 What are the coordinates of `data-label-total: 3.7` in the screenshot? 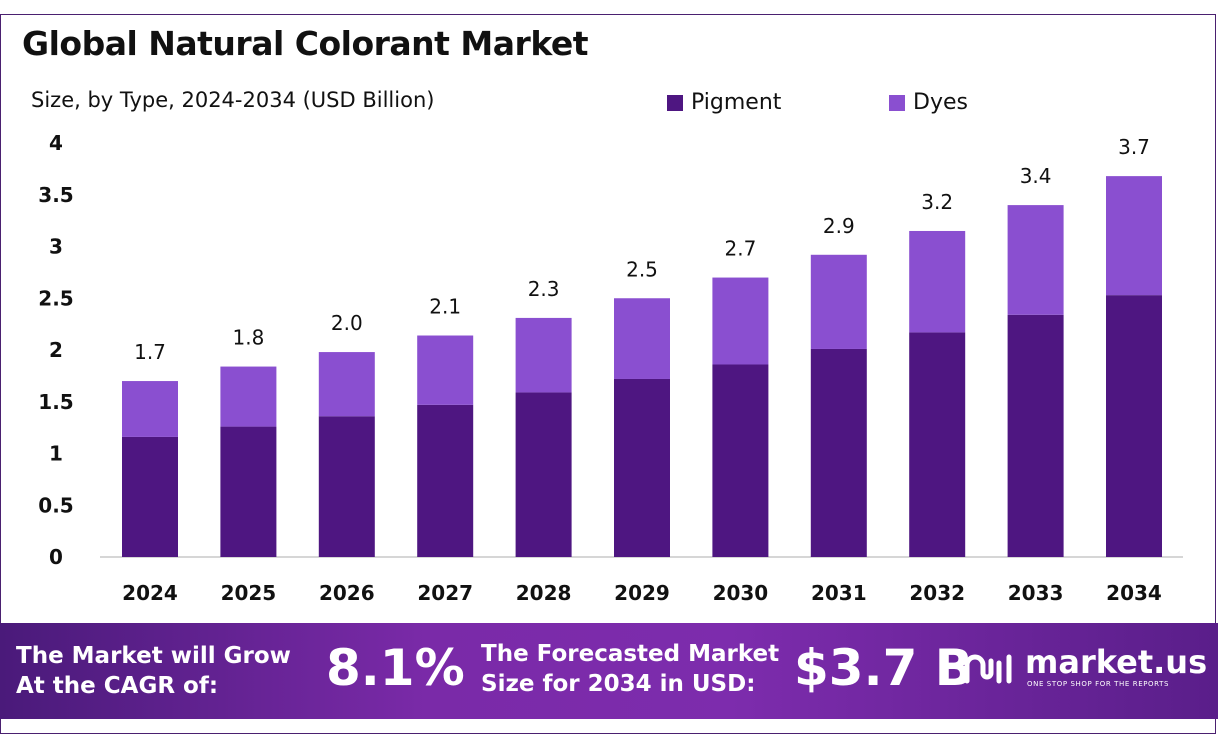 It's located at (1134, 147).